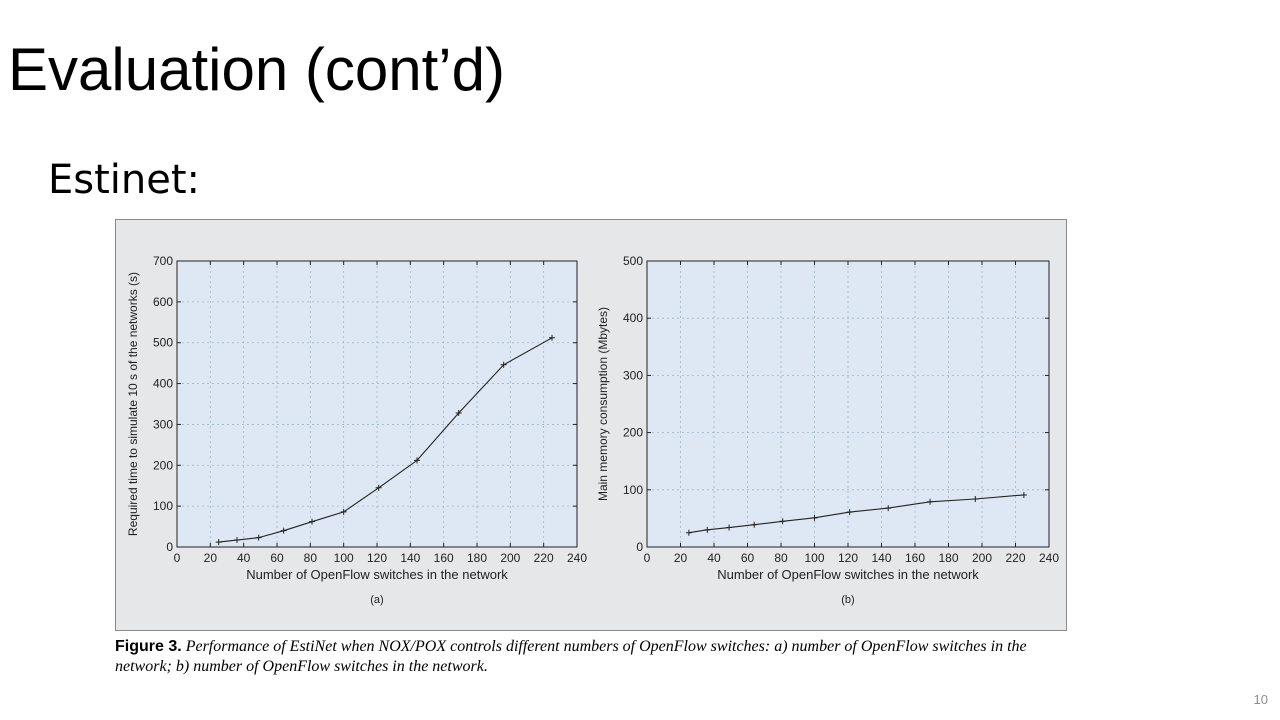  What do you see at coordinates (277, 558) in the screenshot?
I see `chart-a-x-tick-label: 60` at bounding box center [277, 558].